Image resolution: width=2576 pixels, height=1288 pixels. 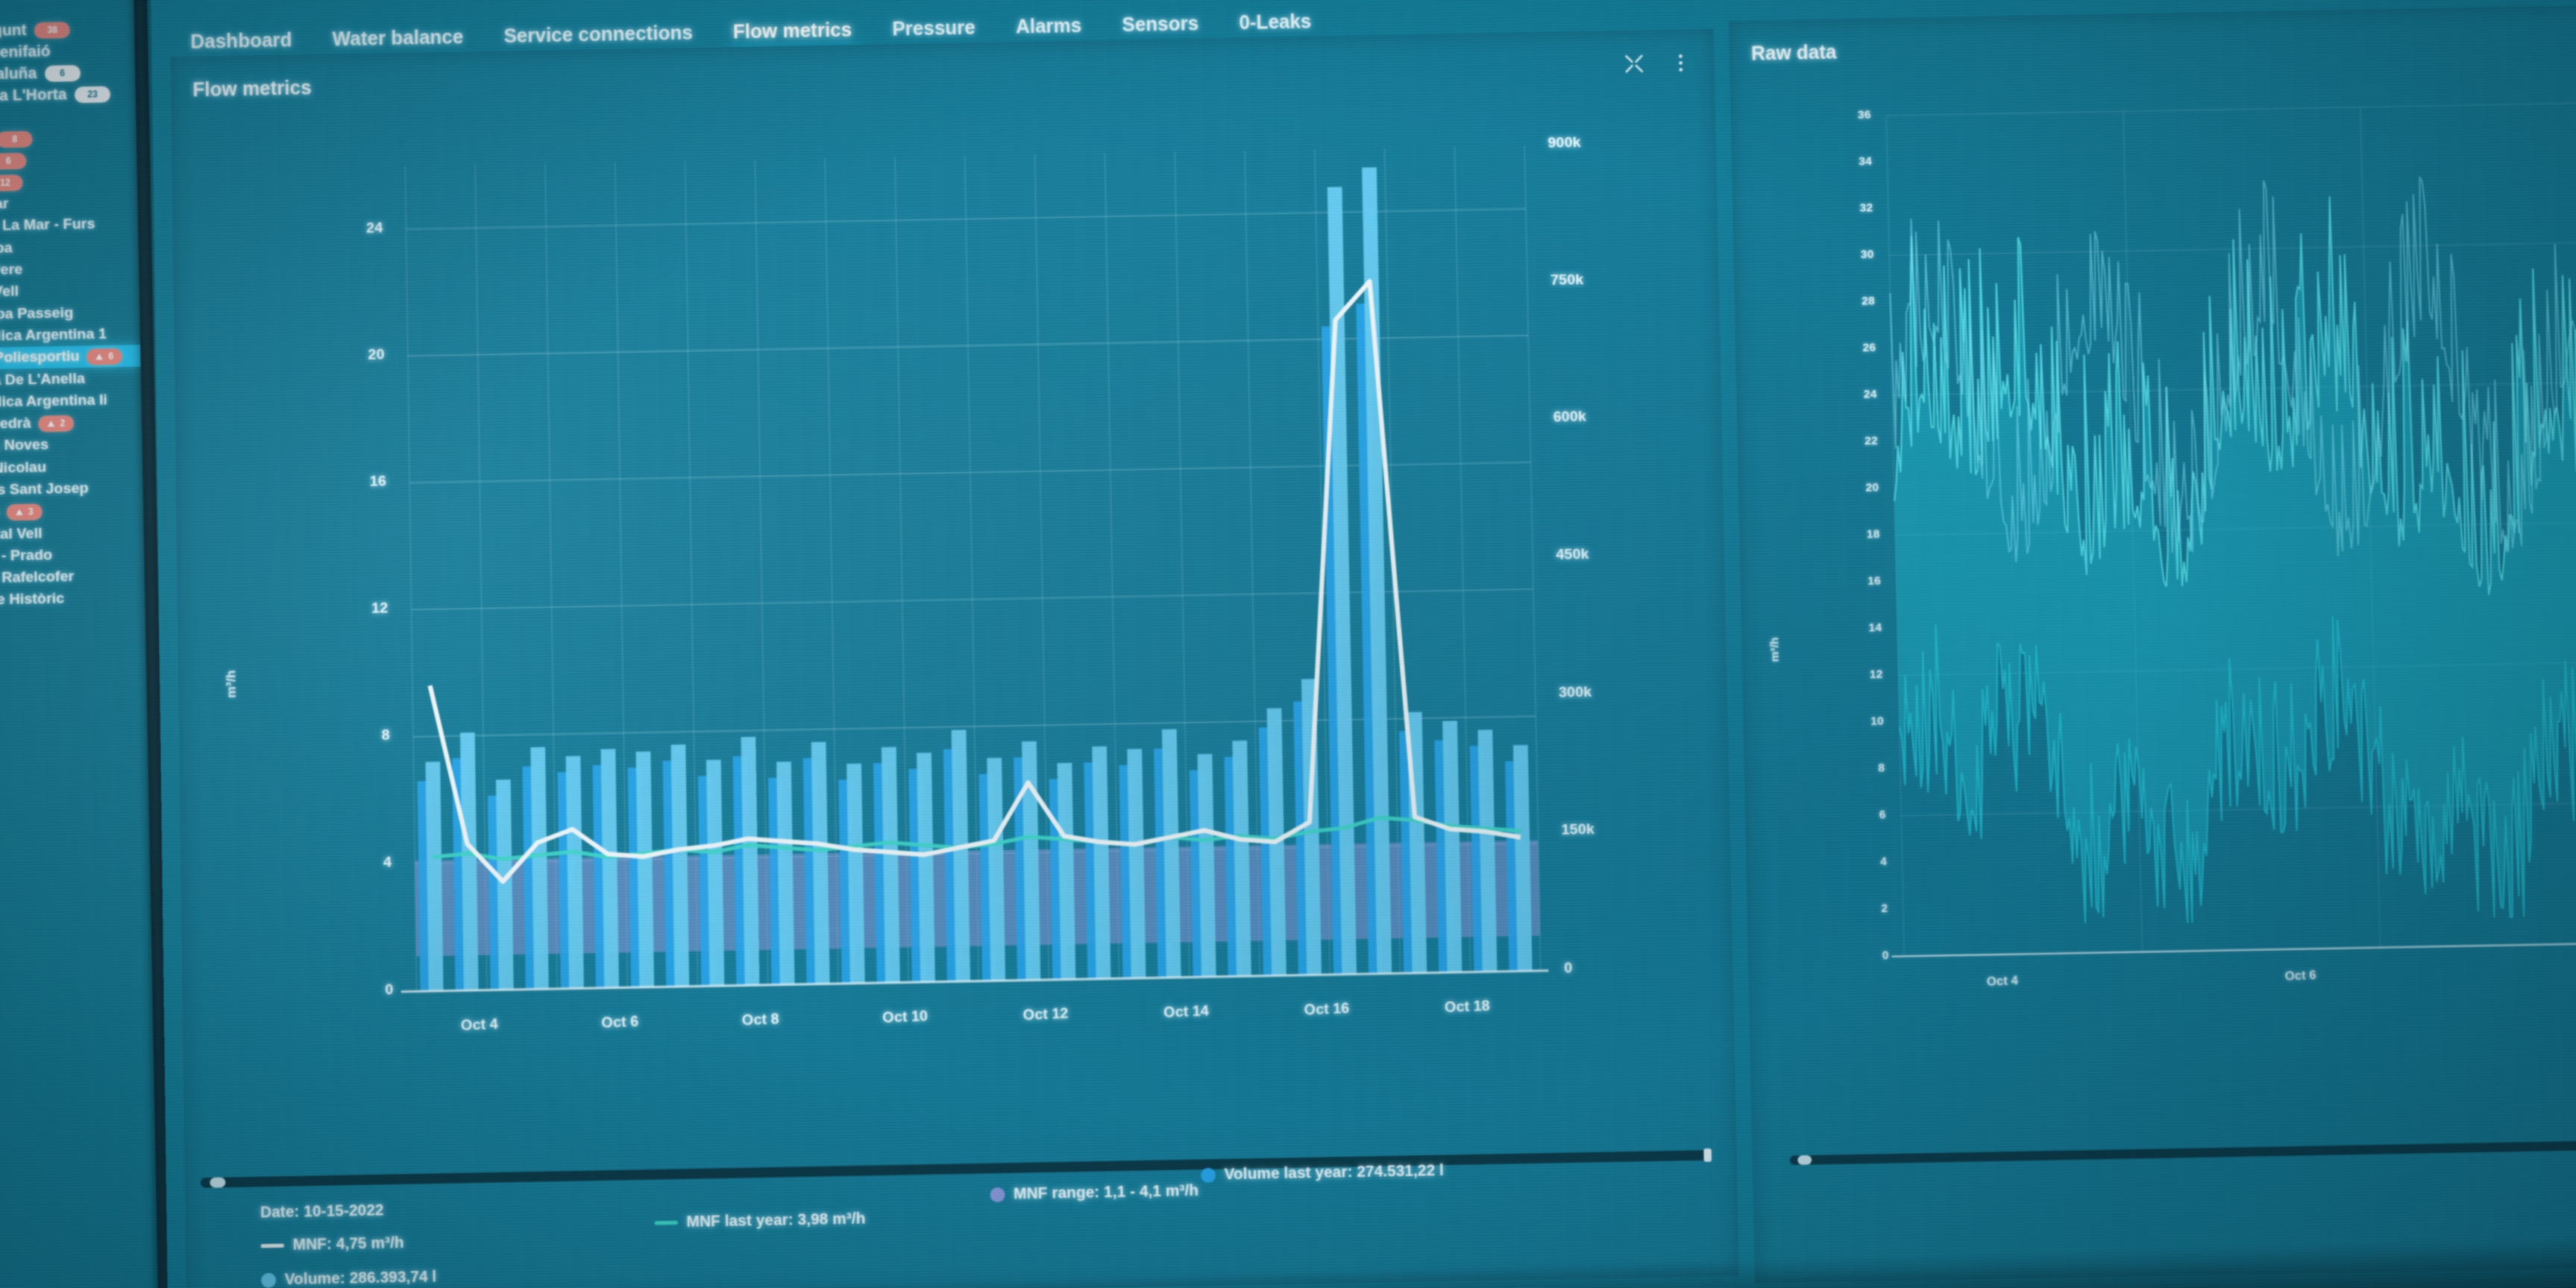 I want to click on flow-x-tick: Oct 12, so click(x=1046, y=1015).